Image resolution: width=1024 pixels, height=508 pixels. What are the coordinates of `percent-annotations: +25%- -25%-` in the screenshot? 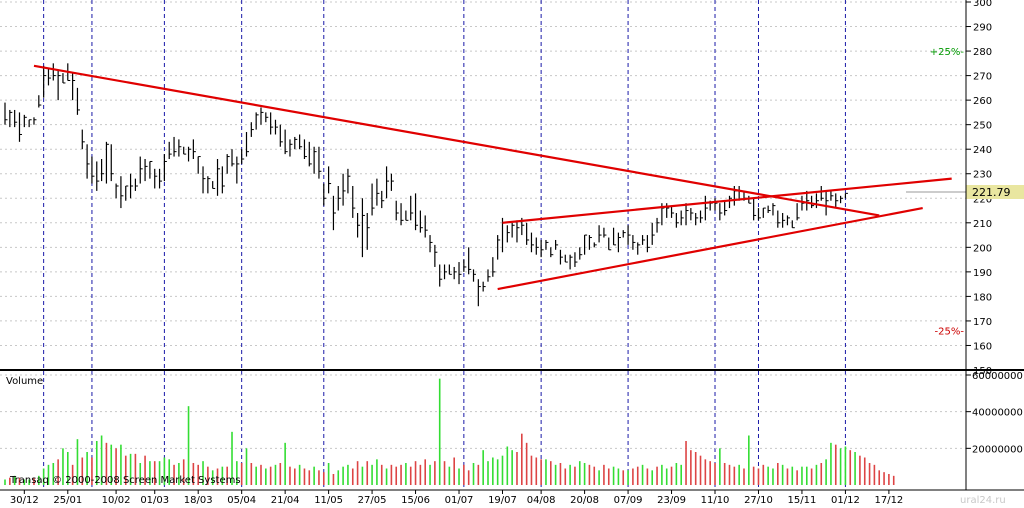 It's located at (947, 192).